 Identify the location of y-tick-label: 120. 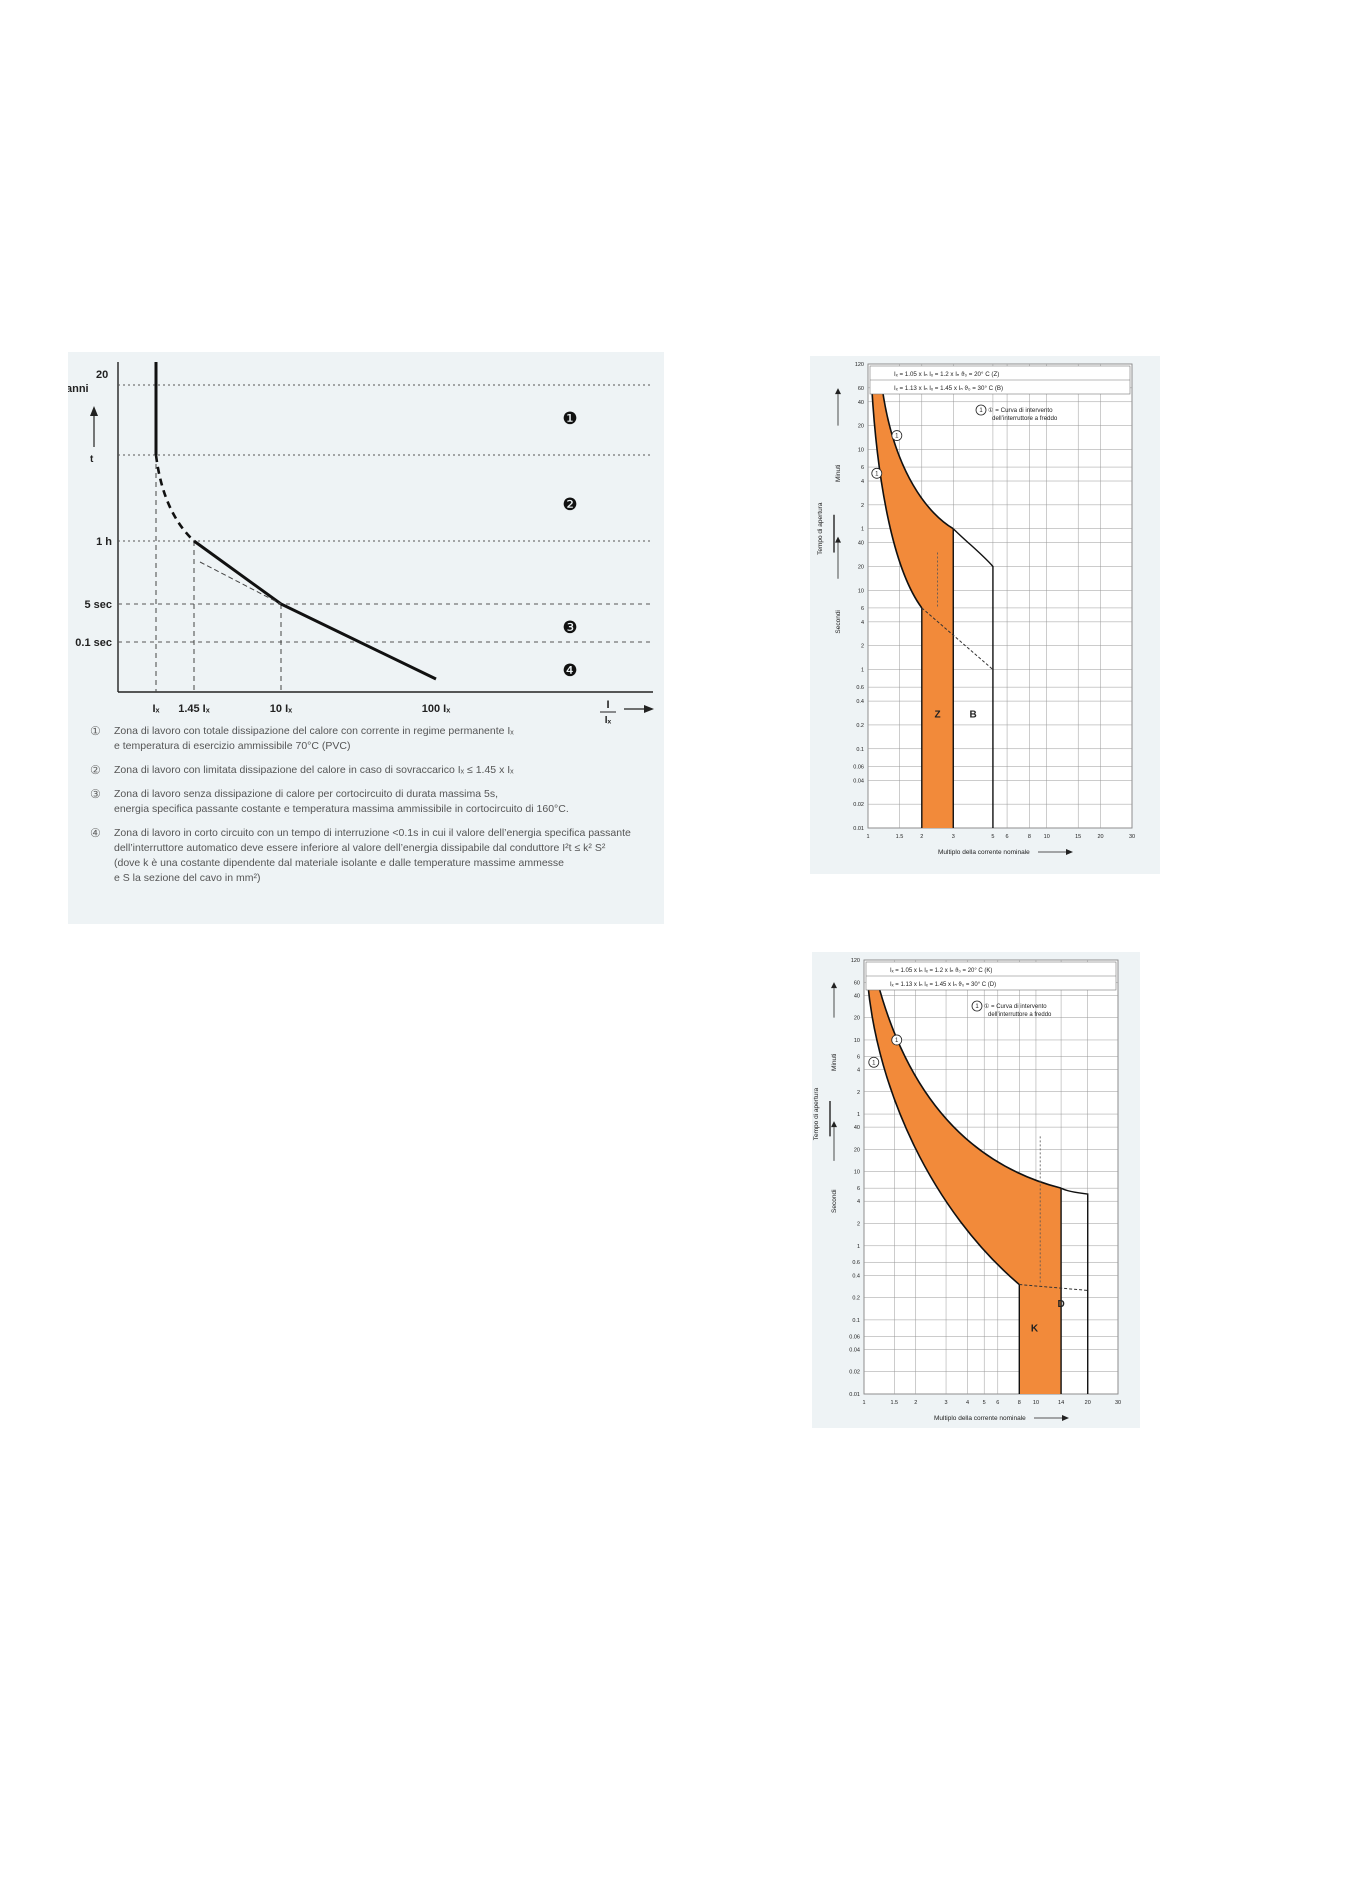
(859, 365).